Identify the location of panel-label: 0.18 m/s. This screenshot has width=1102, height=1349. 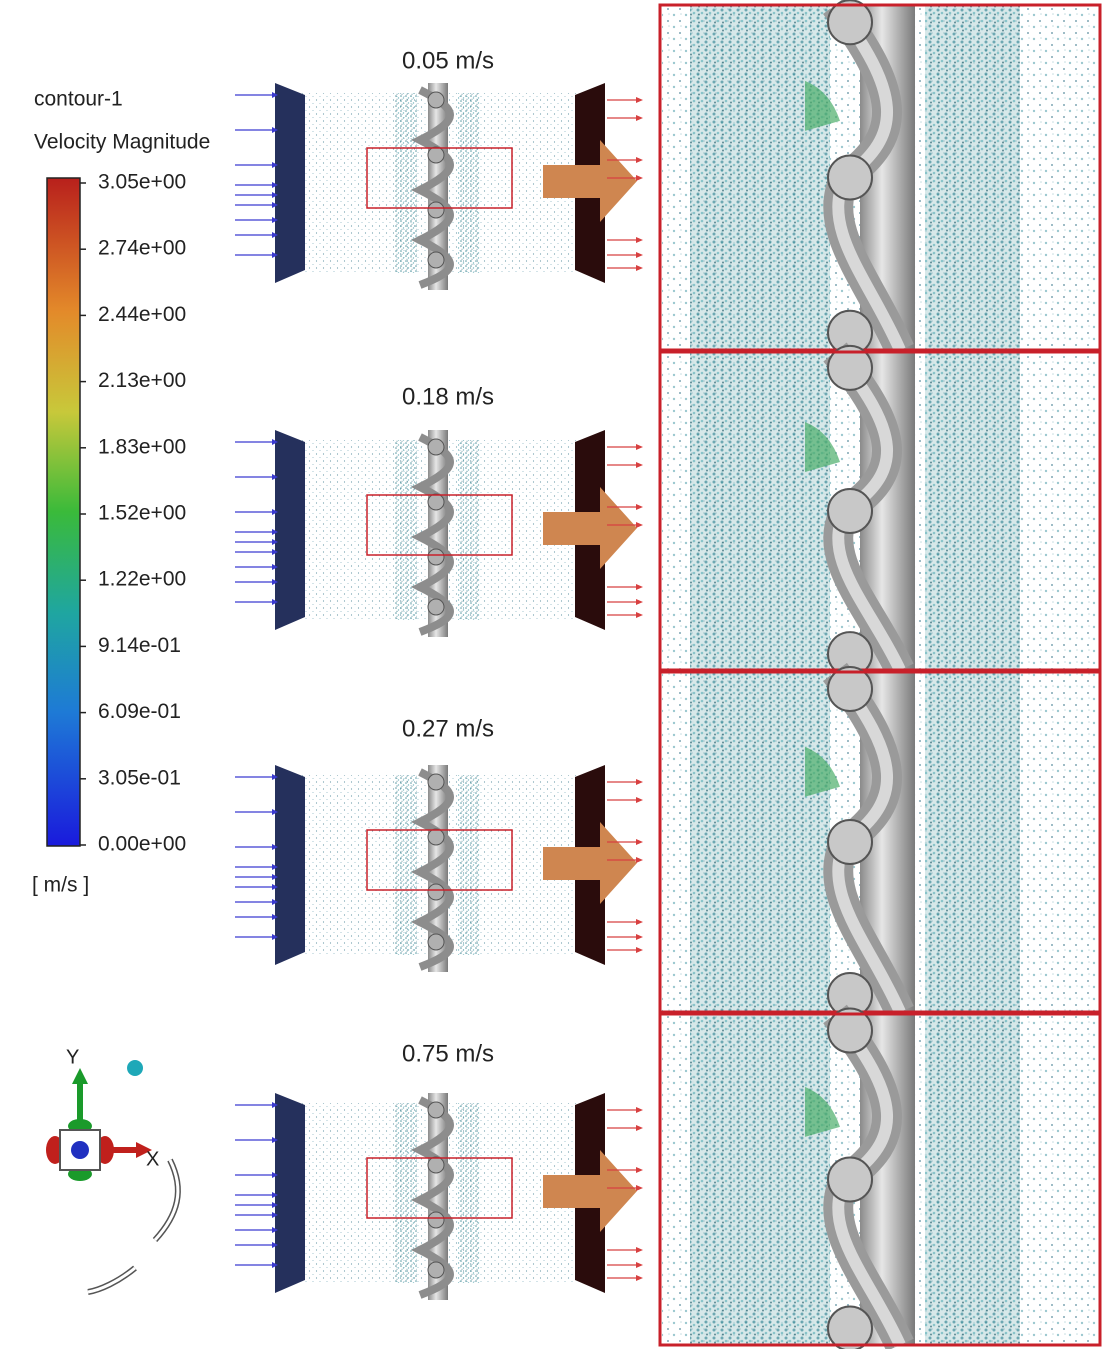
(448, 396).